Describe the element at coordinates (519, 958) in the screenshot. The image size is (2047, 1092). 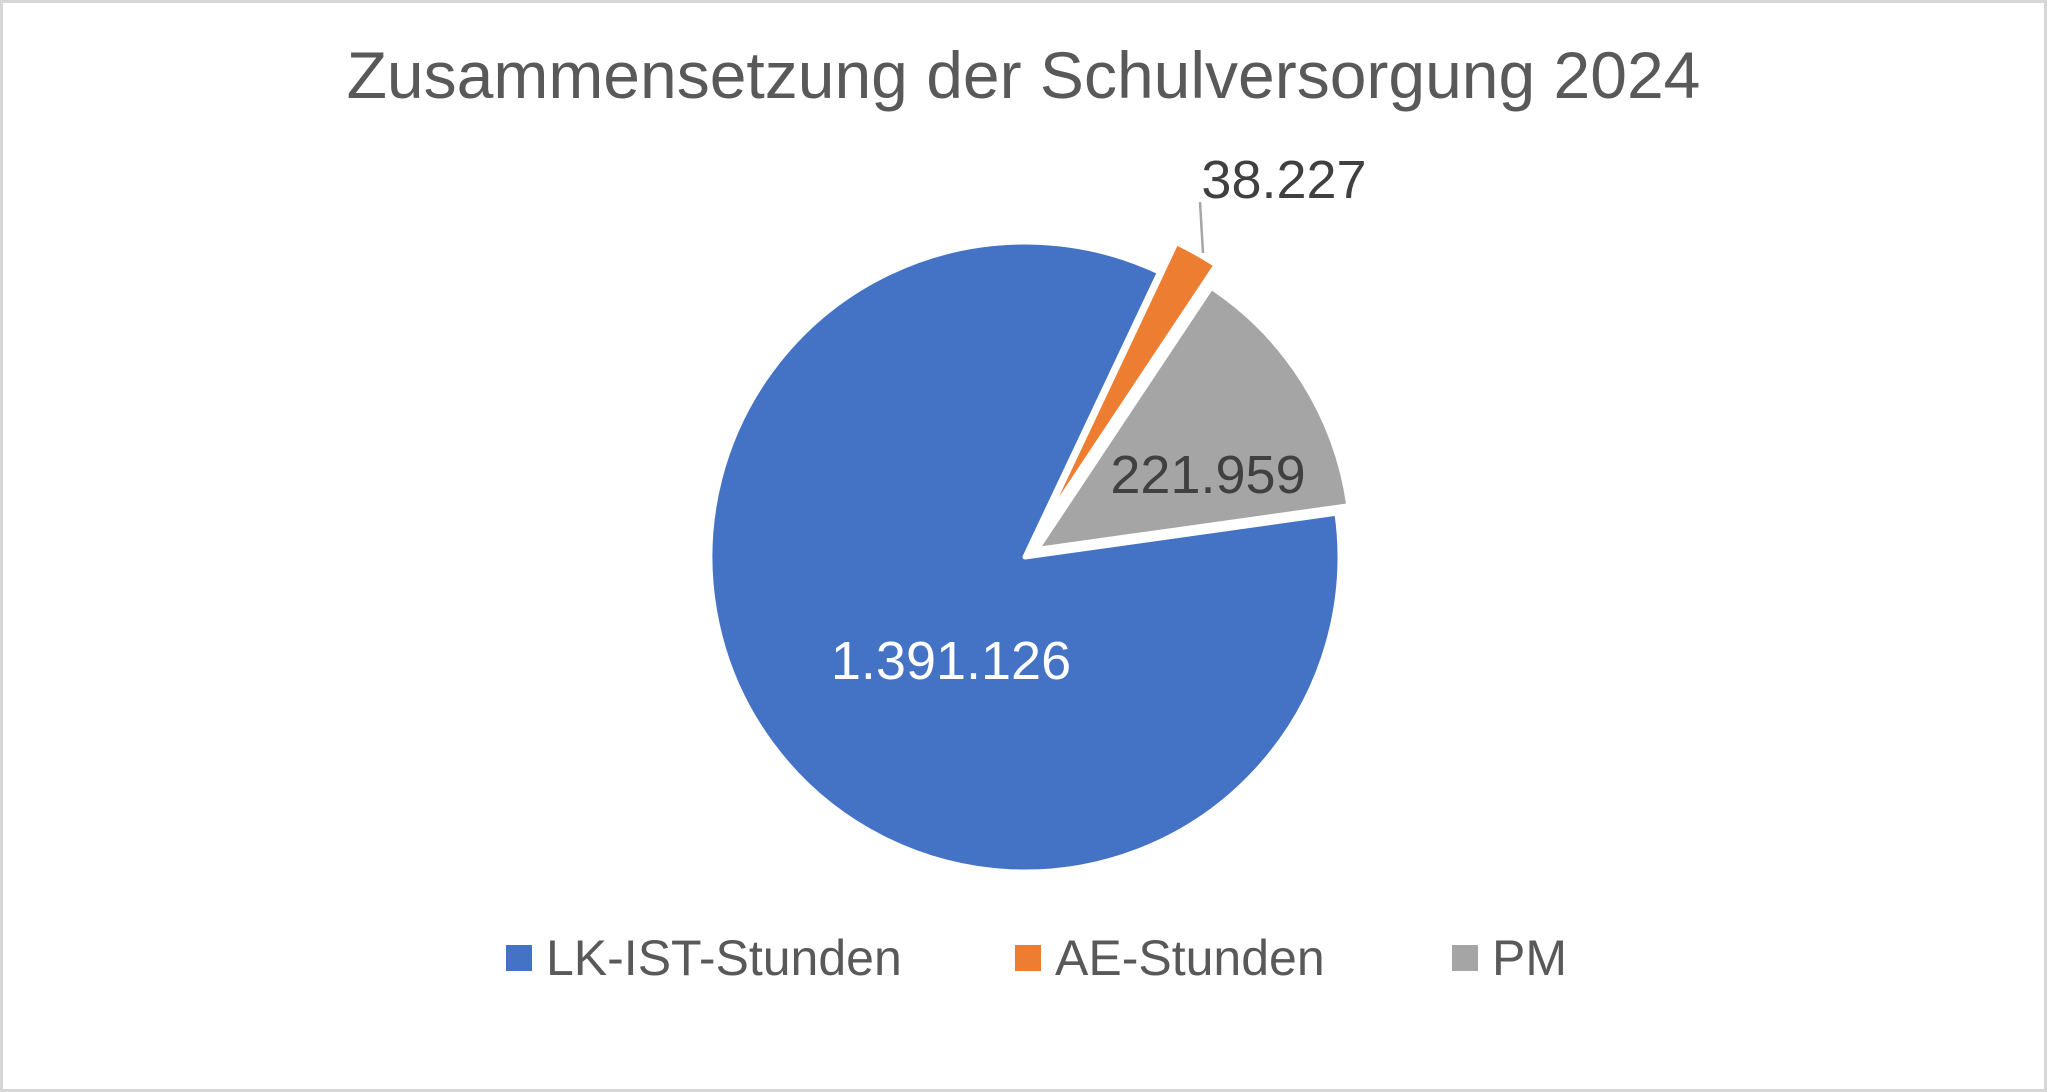
I see `legend-swatch-lk-ist-stunden-icon` at that location.